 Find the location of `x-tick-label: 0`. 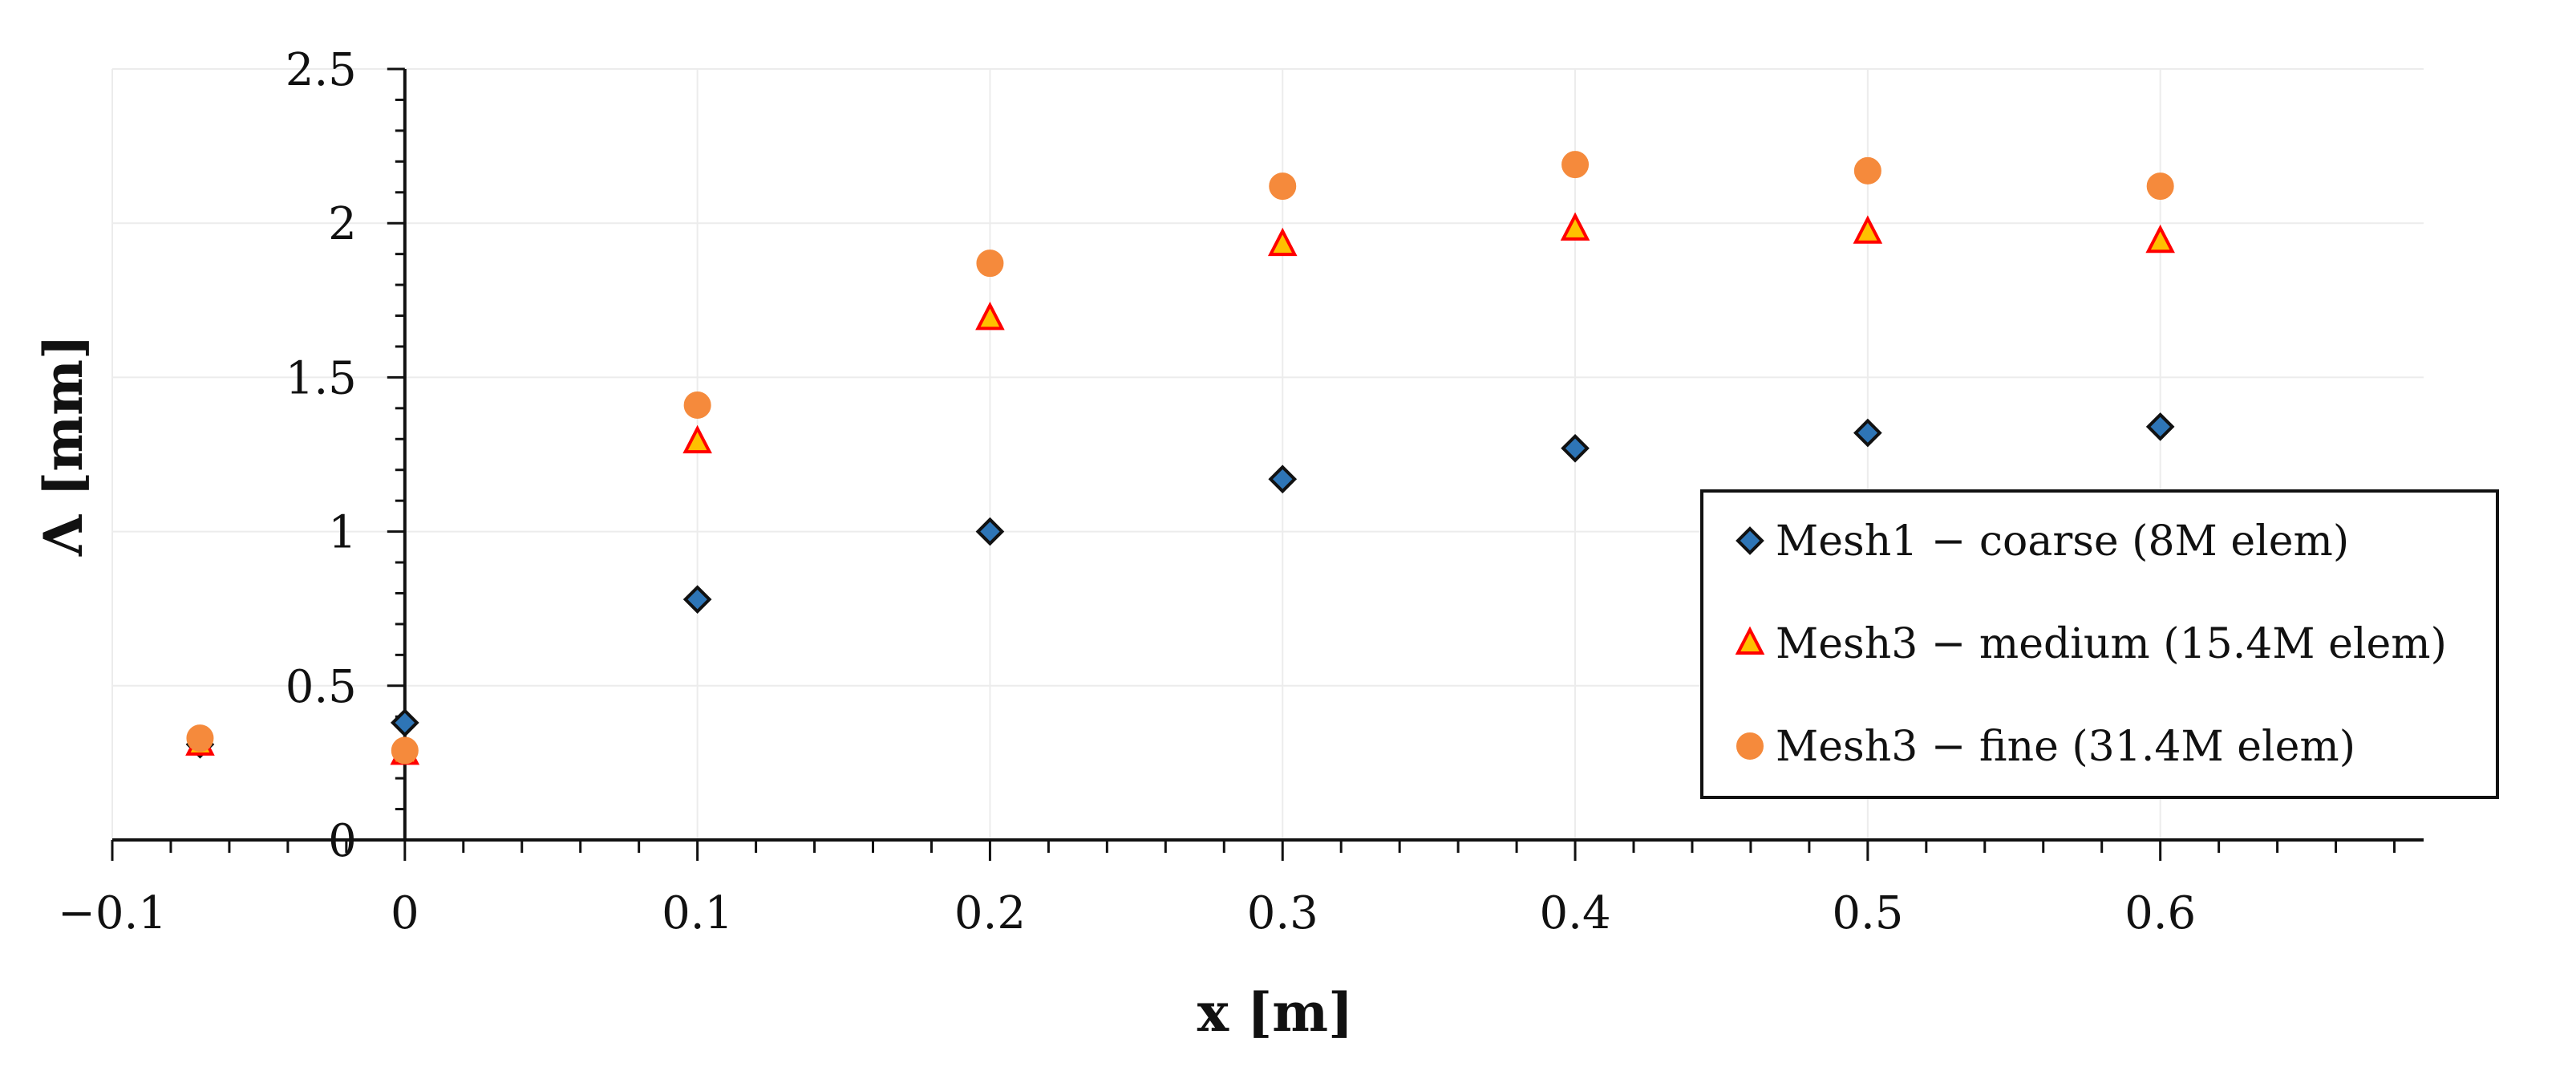

x-tick-label: 0 is located at coordinates (405, 913).